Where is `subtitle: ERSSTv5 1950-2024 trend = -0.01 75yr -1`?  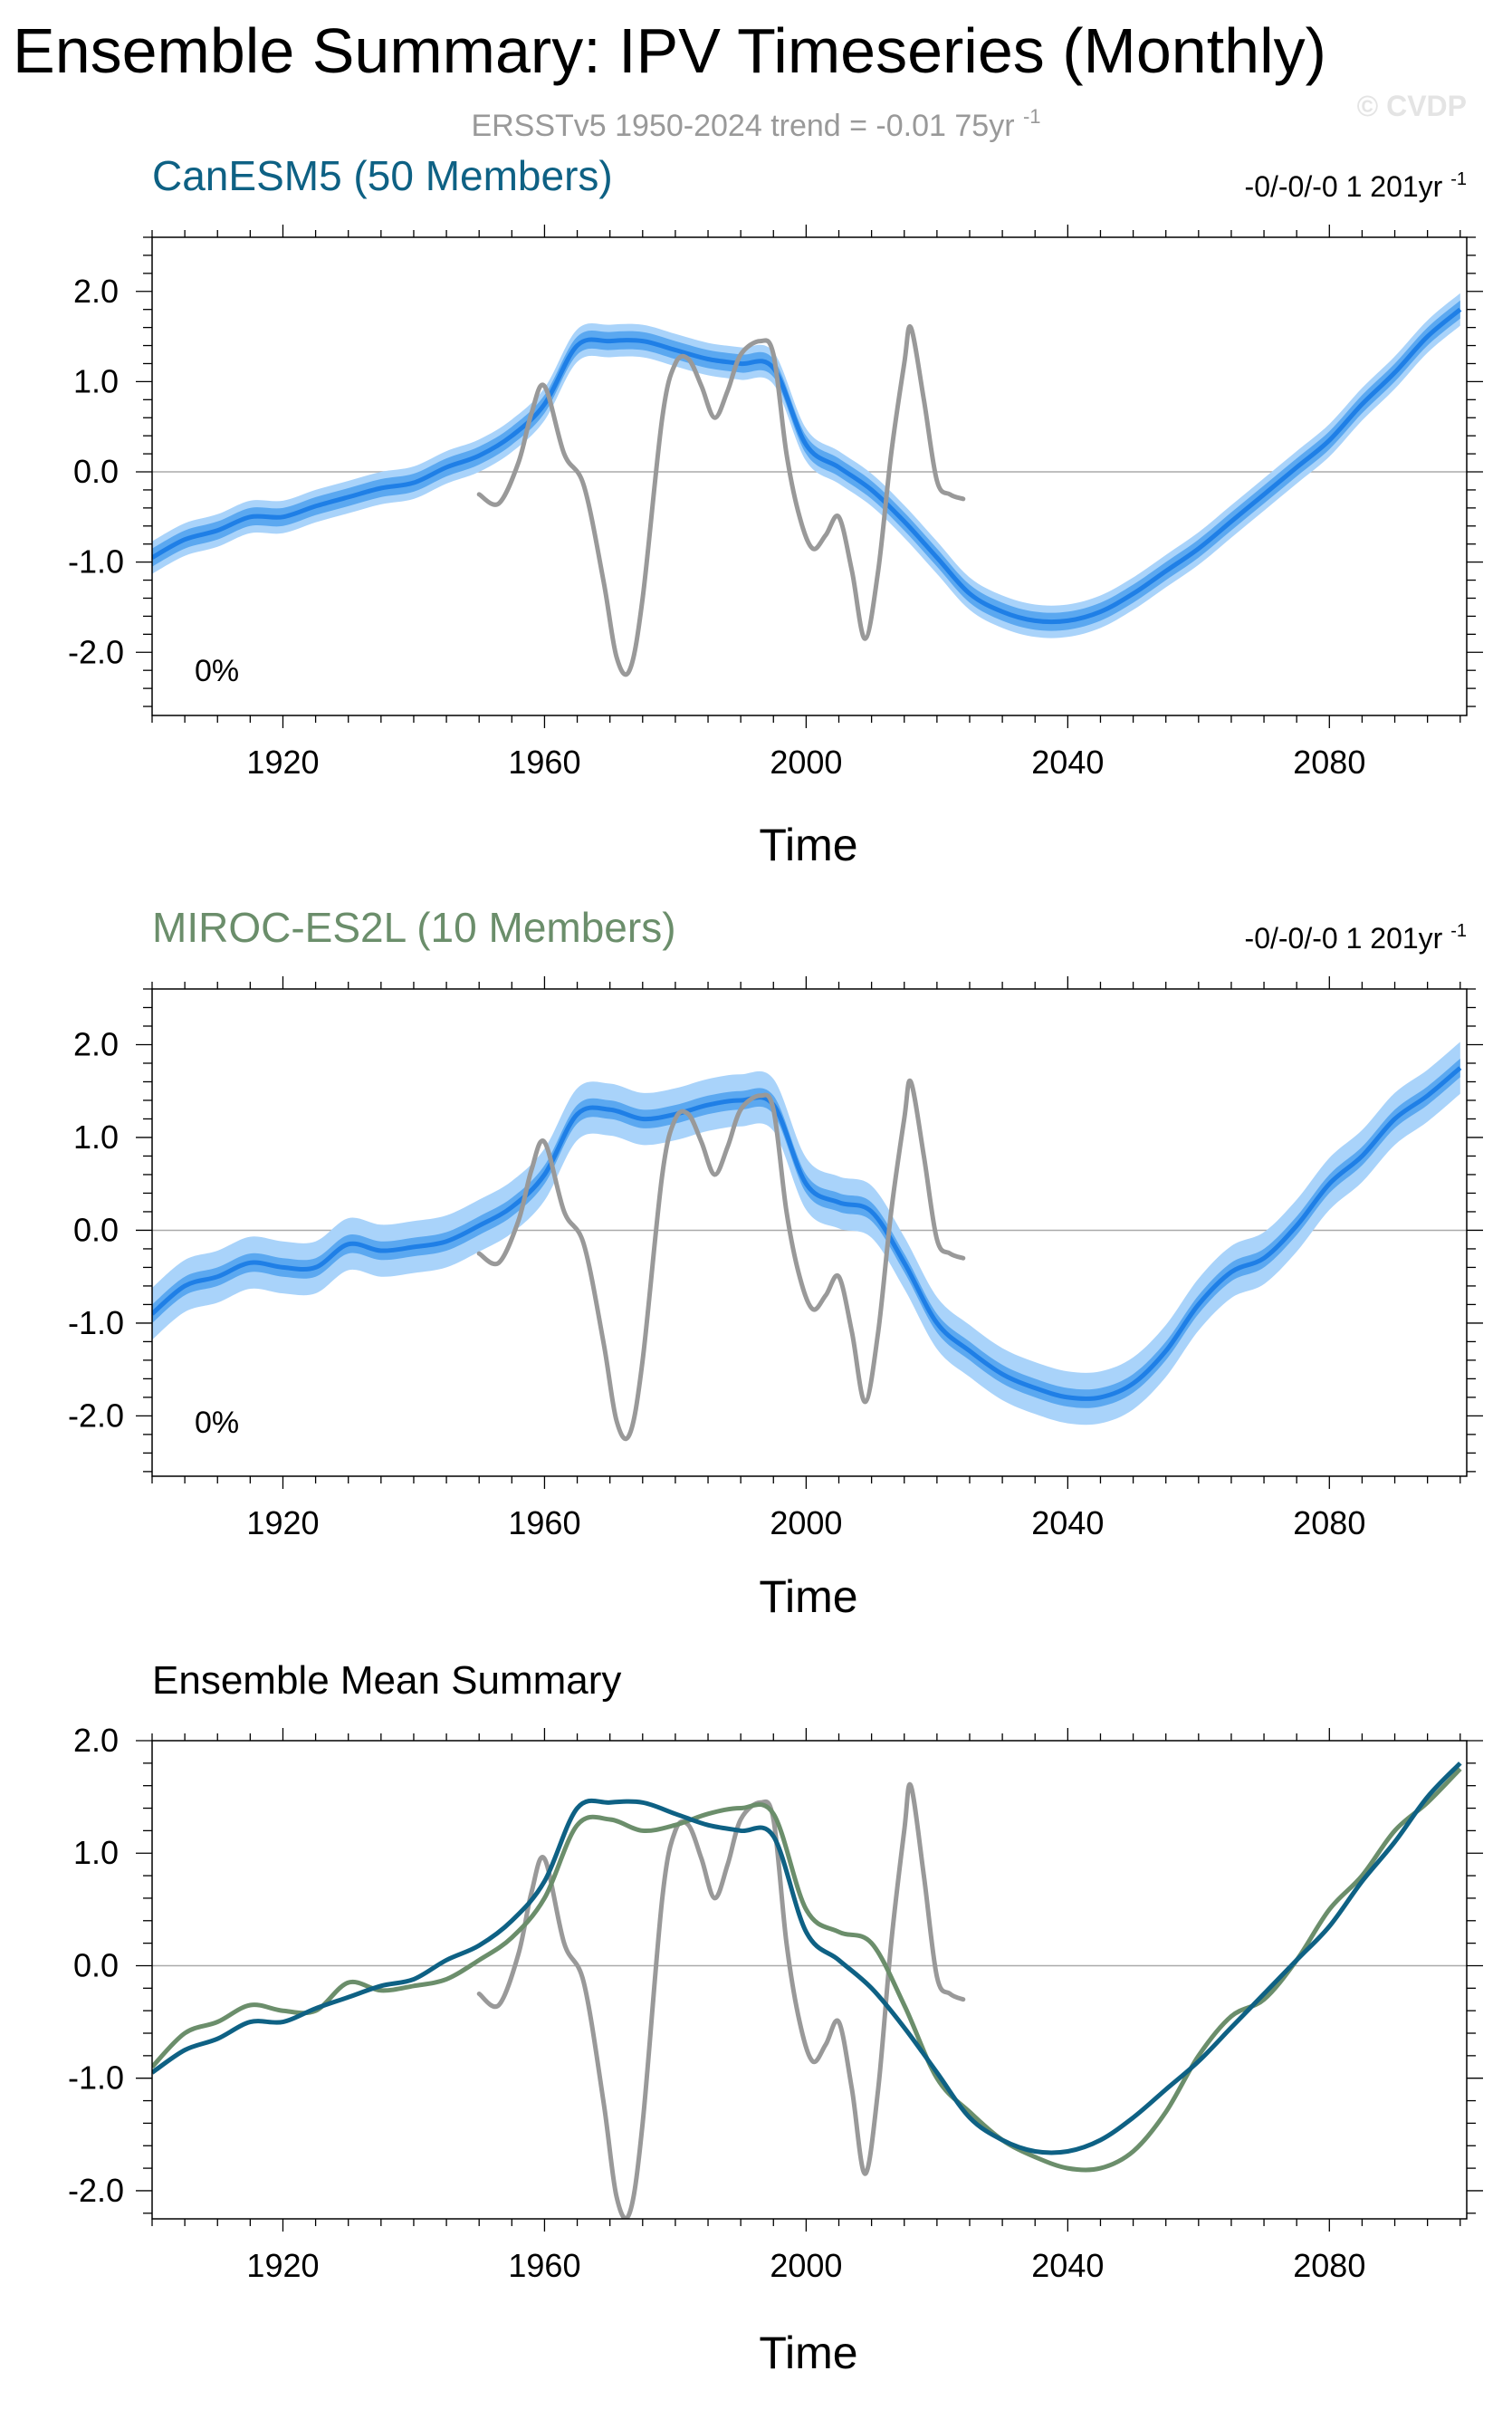 subtitle: ERSSTv5 1950-2024 trend = -0.01 75yr -1 is located at coordinates (755, 124).